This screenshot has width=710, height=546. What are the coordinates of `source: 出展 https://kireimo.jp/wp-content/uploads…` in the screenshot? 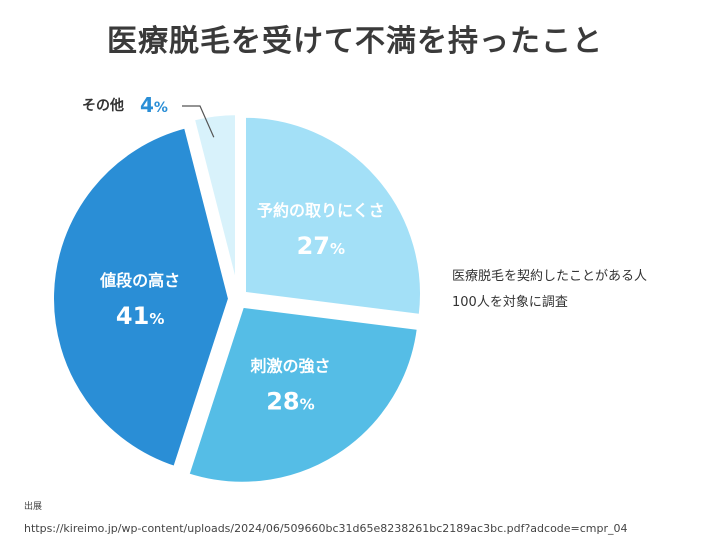 It's located at (326, 518).